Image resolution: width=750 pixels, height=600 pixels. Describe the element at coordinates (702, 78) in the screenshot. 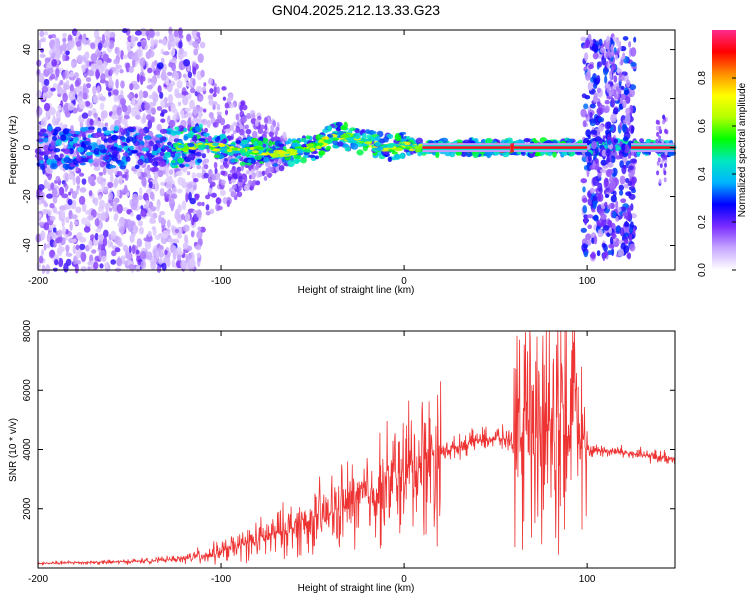

I see `colorbar-tick-label: 0.8` at that location.